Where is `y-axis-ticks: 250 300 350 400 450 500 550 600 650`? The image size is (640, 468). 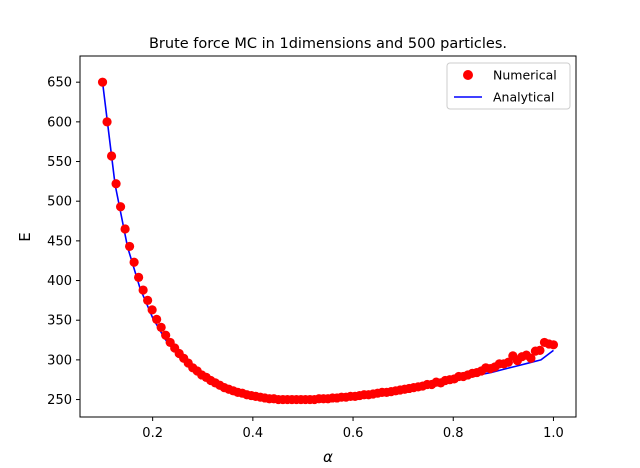 y-axis-ticks: 250 300 350 400 450 500 550 600 650 is located at coordinates (63, 242).